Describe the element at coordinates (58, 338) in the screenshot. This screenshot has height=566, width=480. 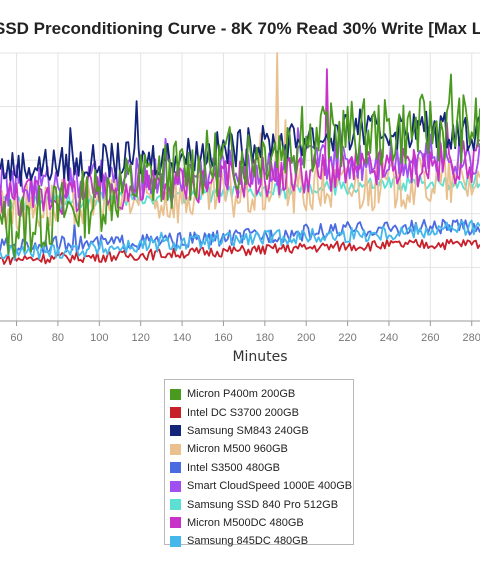
I see `x-tick-label: 80` at that location.